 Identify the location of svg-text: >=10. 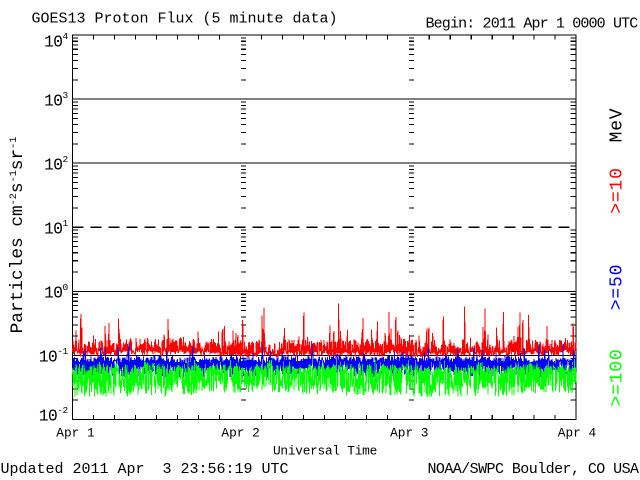
(618, 190).